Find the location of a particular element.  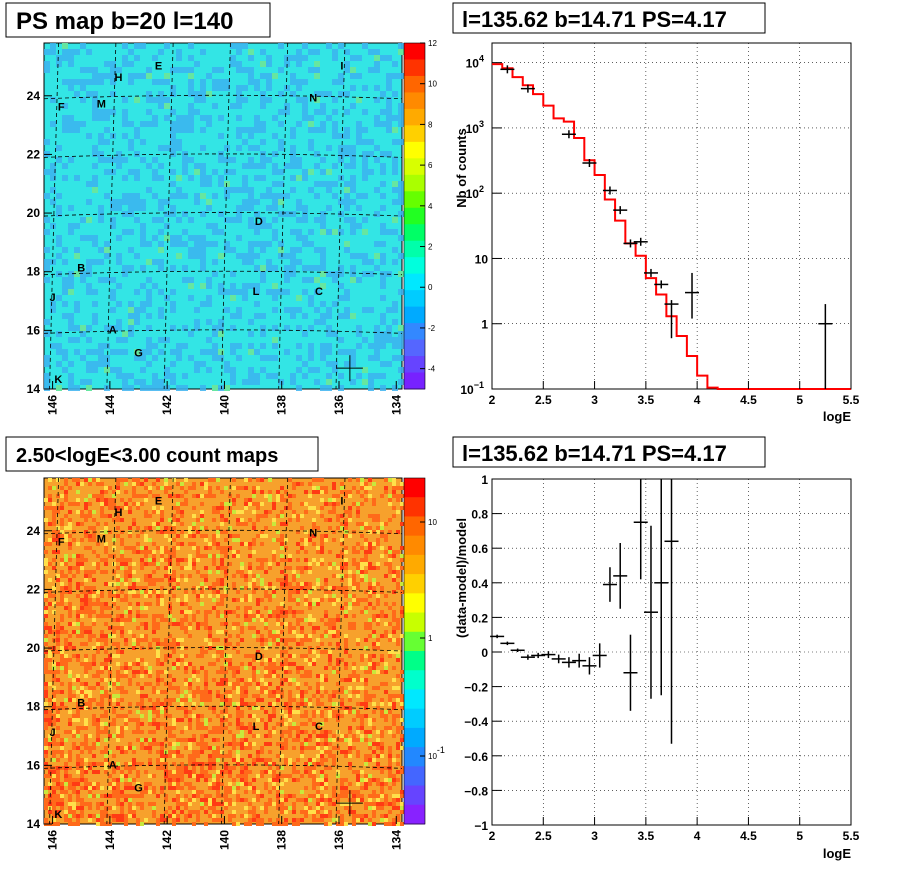

colorbar-tick-label: 0 is located at coordinates (430, 287).